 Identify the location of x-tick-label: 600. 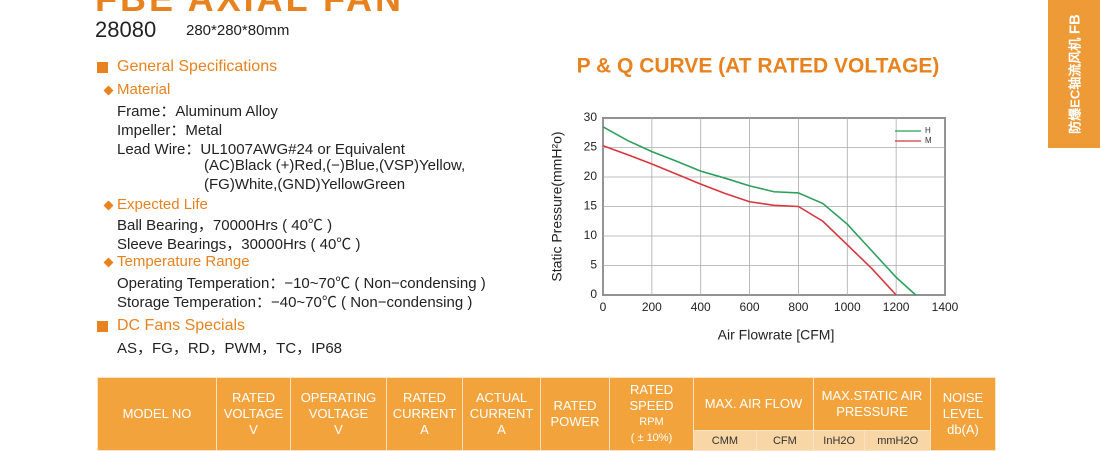
(750, 307).